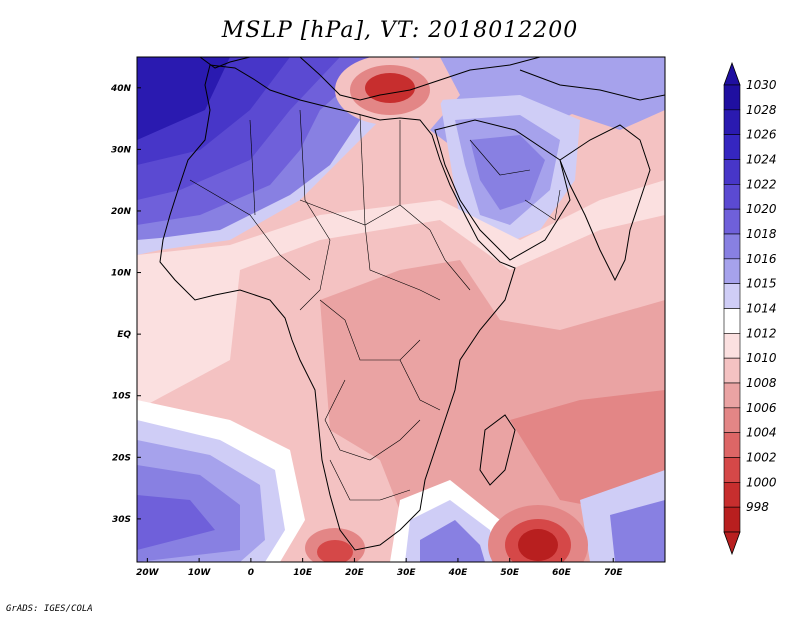 This screenshot has height=618, width=800. I want to click on map-title: MSLP [hPa], VT: 2018012200, so click(400, 30).